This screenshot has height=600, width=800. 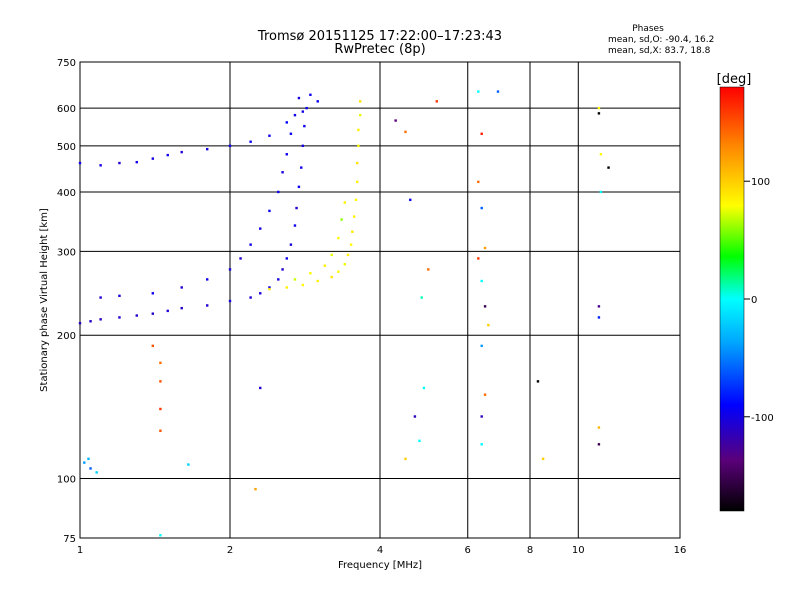 I want to click on colorbar-tick-label: 0, so click(x=754, y=300).